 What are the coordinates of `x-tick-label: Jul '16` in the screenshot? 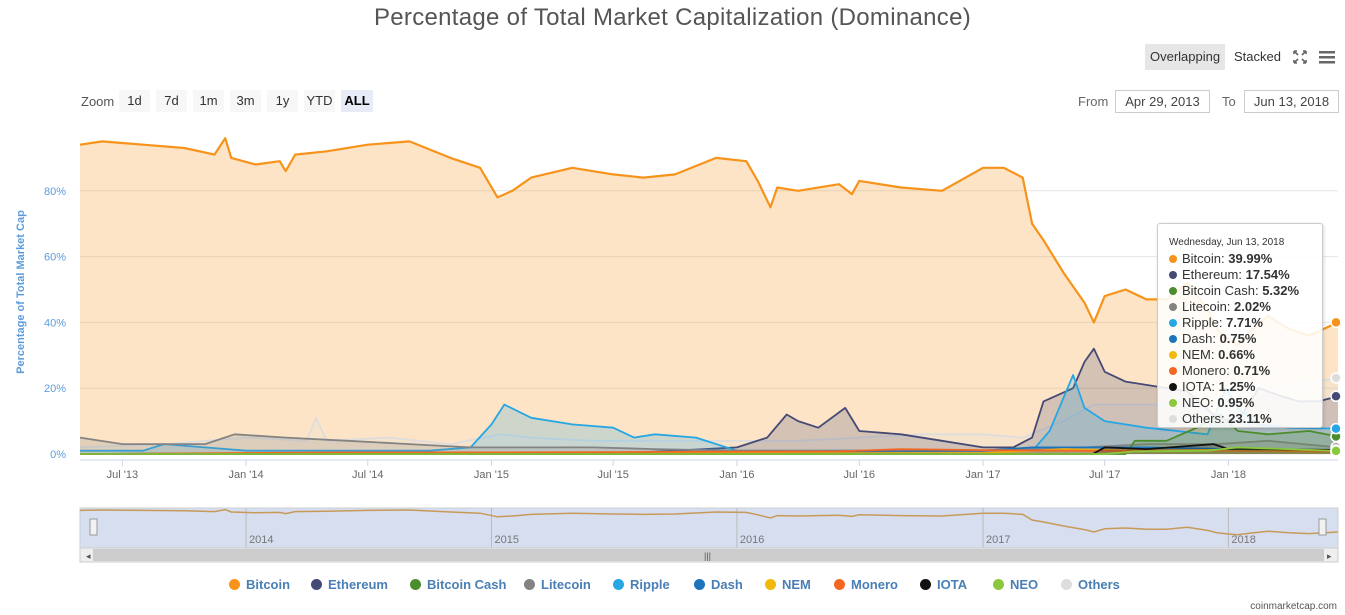 It's located at (859, 475).